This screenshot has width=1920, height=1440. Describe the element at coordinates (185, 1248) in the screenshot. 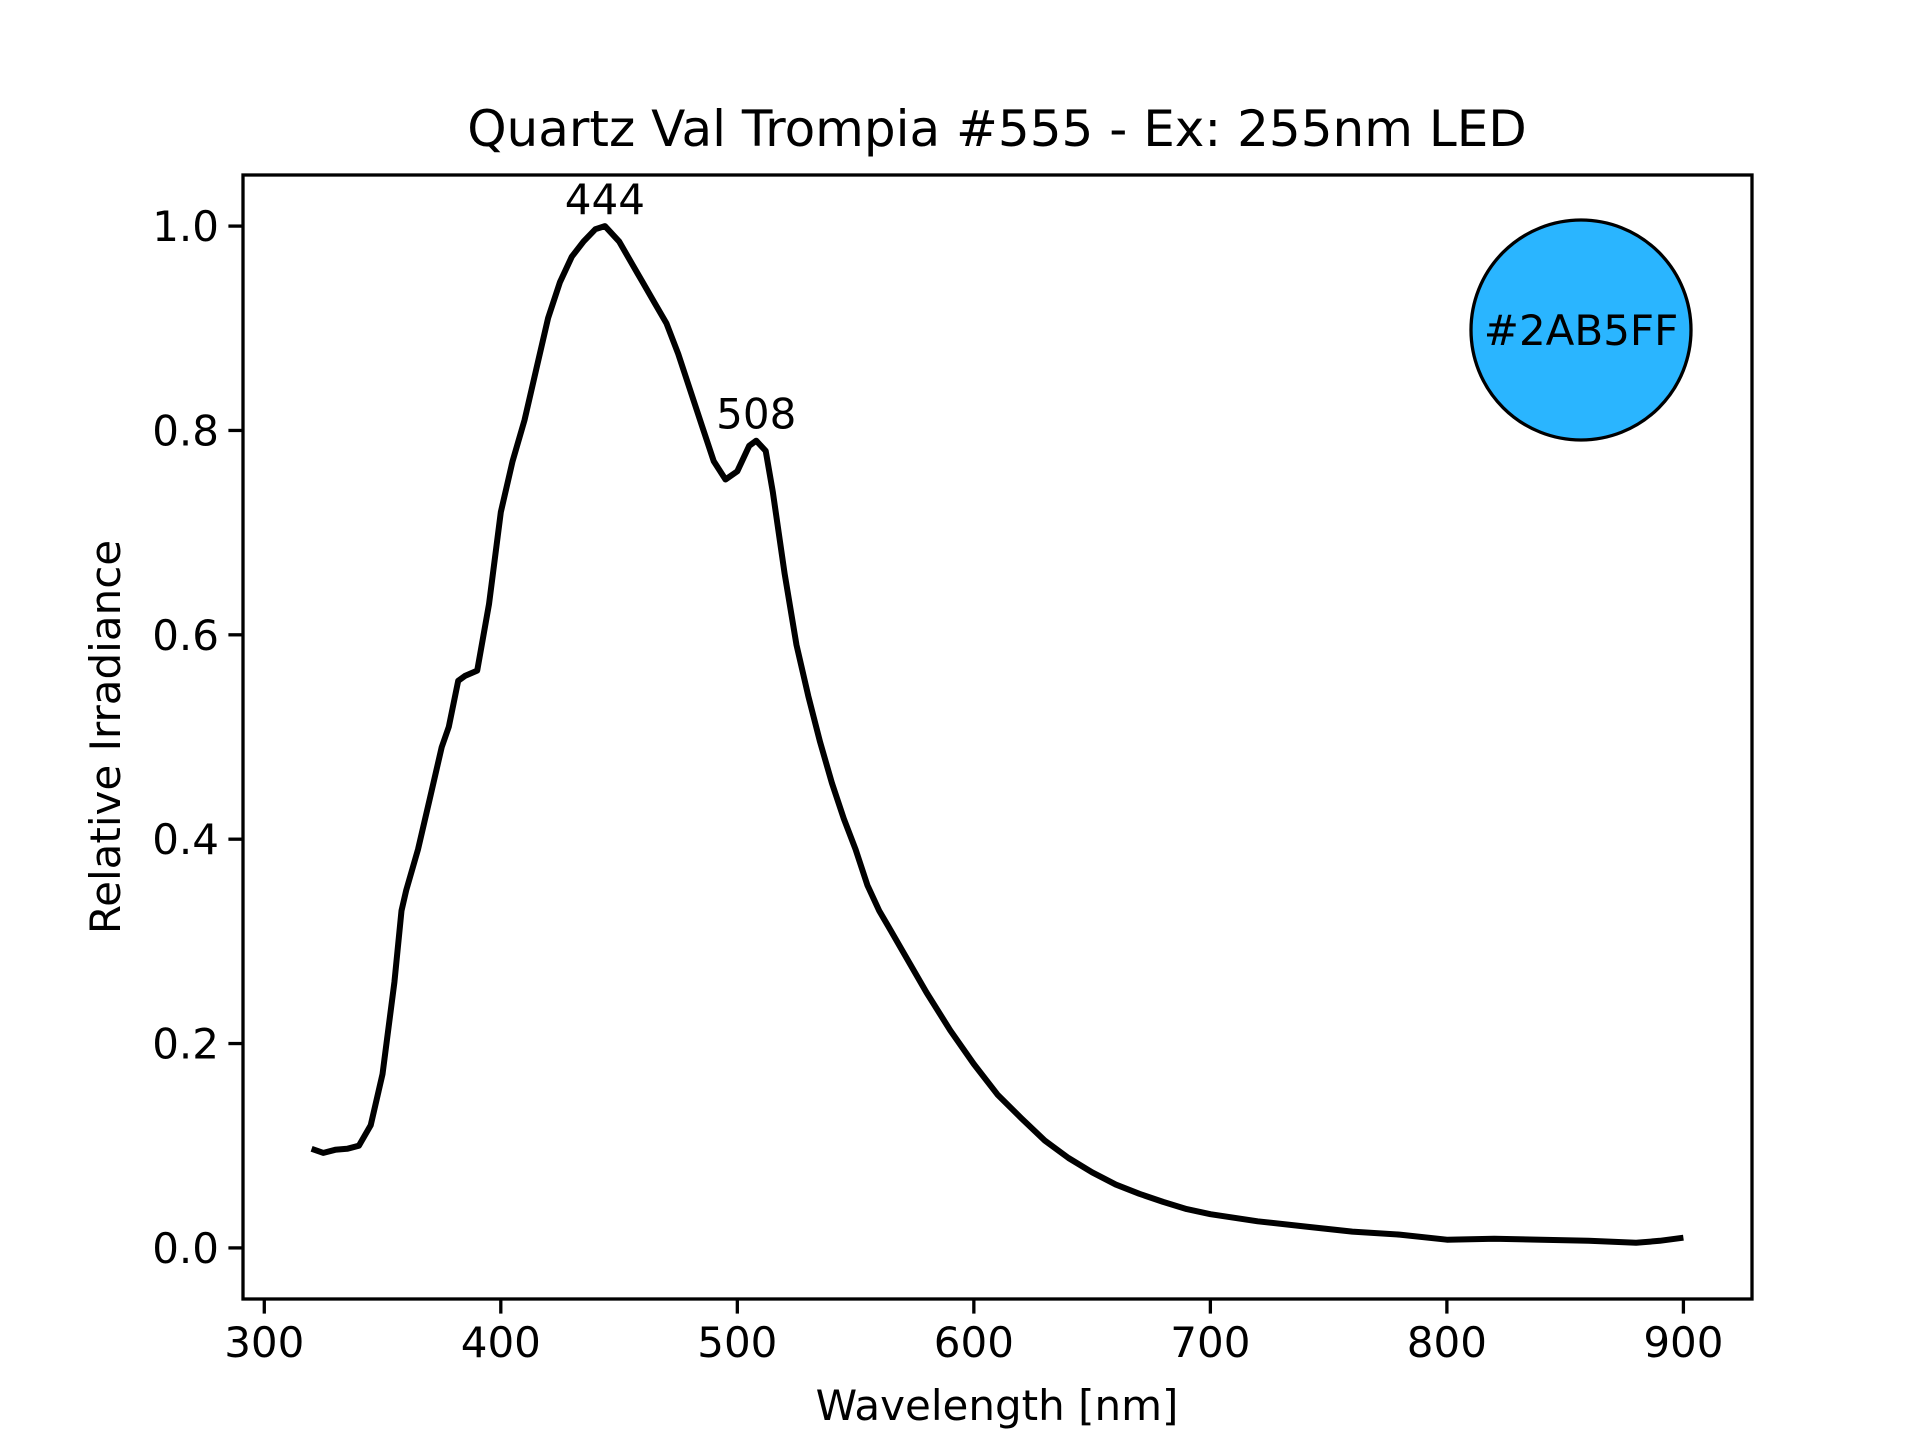

I see `y-tick-label: 0.0` at that location.